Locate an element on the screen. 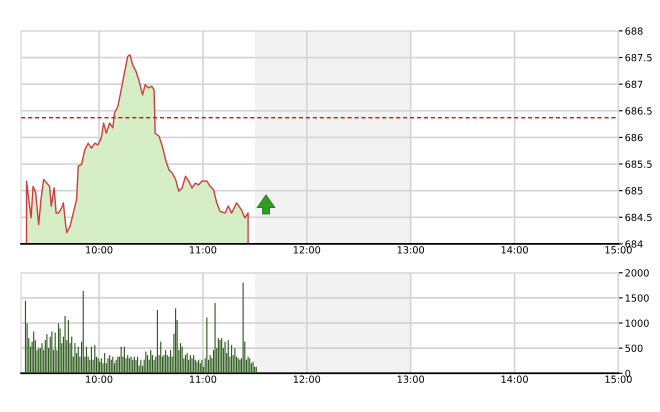 This screenshot has height=412, width=660. y-tick-label: 500 is located at coordinates (634, 348).